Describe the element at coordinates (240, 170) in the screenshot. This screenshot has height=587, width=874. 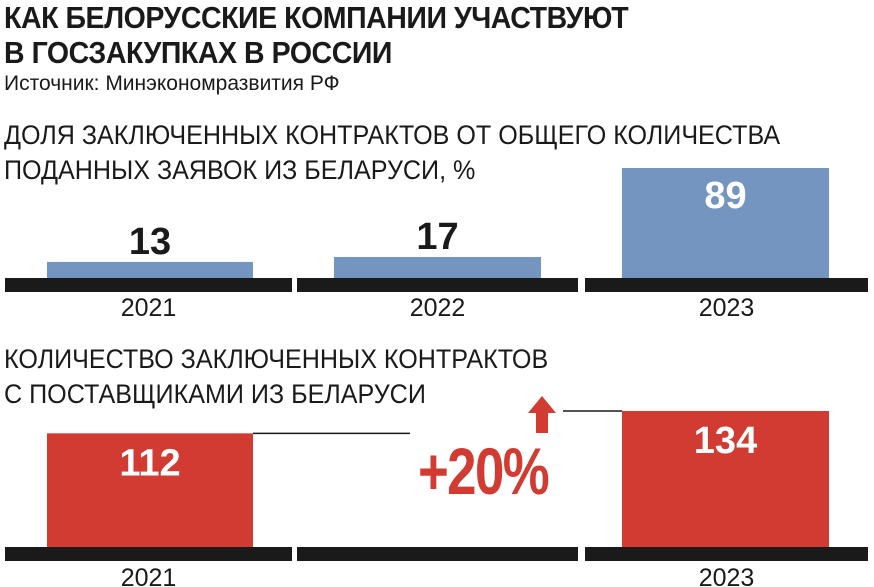
I see `chart-1-title-line-2: ПОДАННЫХ ЗАЯВОК ИЗ БЕЛАРУСИ, %` at that location.